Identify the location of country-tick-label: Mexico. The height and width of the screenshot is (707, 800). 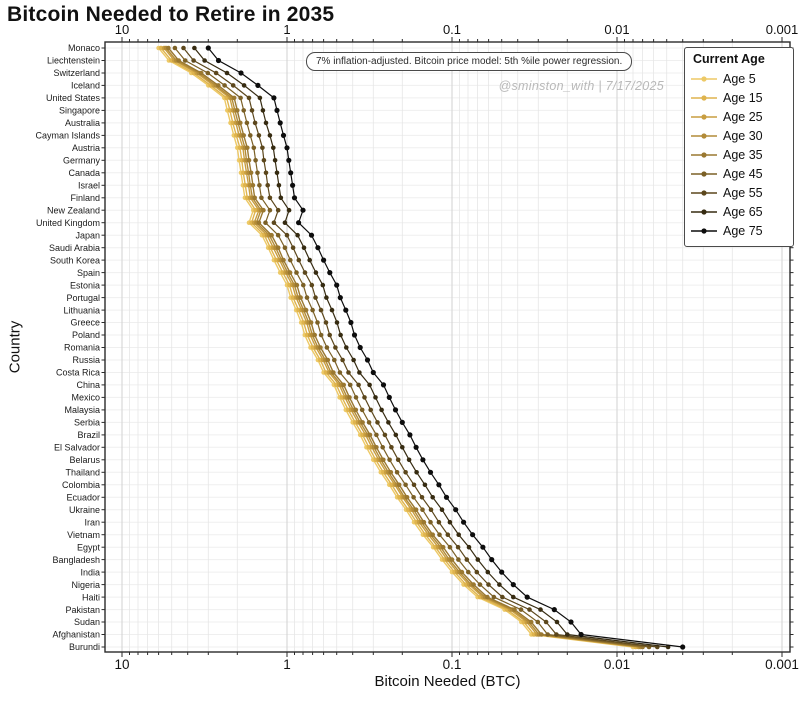
(85, 398).